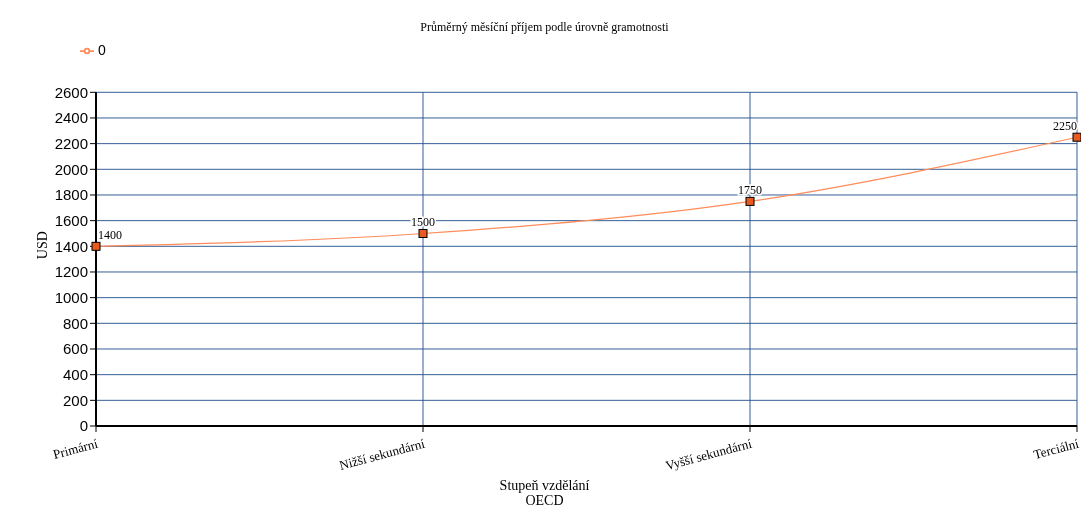 The image size is (1089, 516). What do you see at coordinates (544, 486) in the screenshot?
I see `x-axis-title: Stupeň vzdělání` at bounding box center [544, 486].